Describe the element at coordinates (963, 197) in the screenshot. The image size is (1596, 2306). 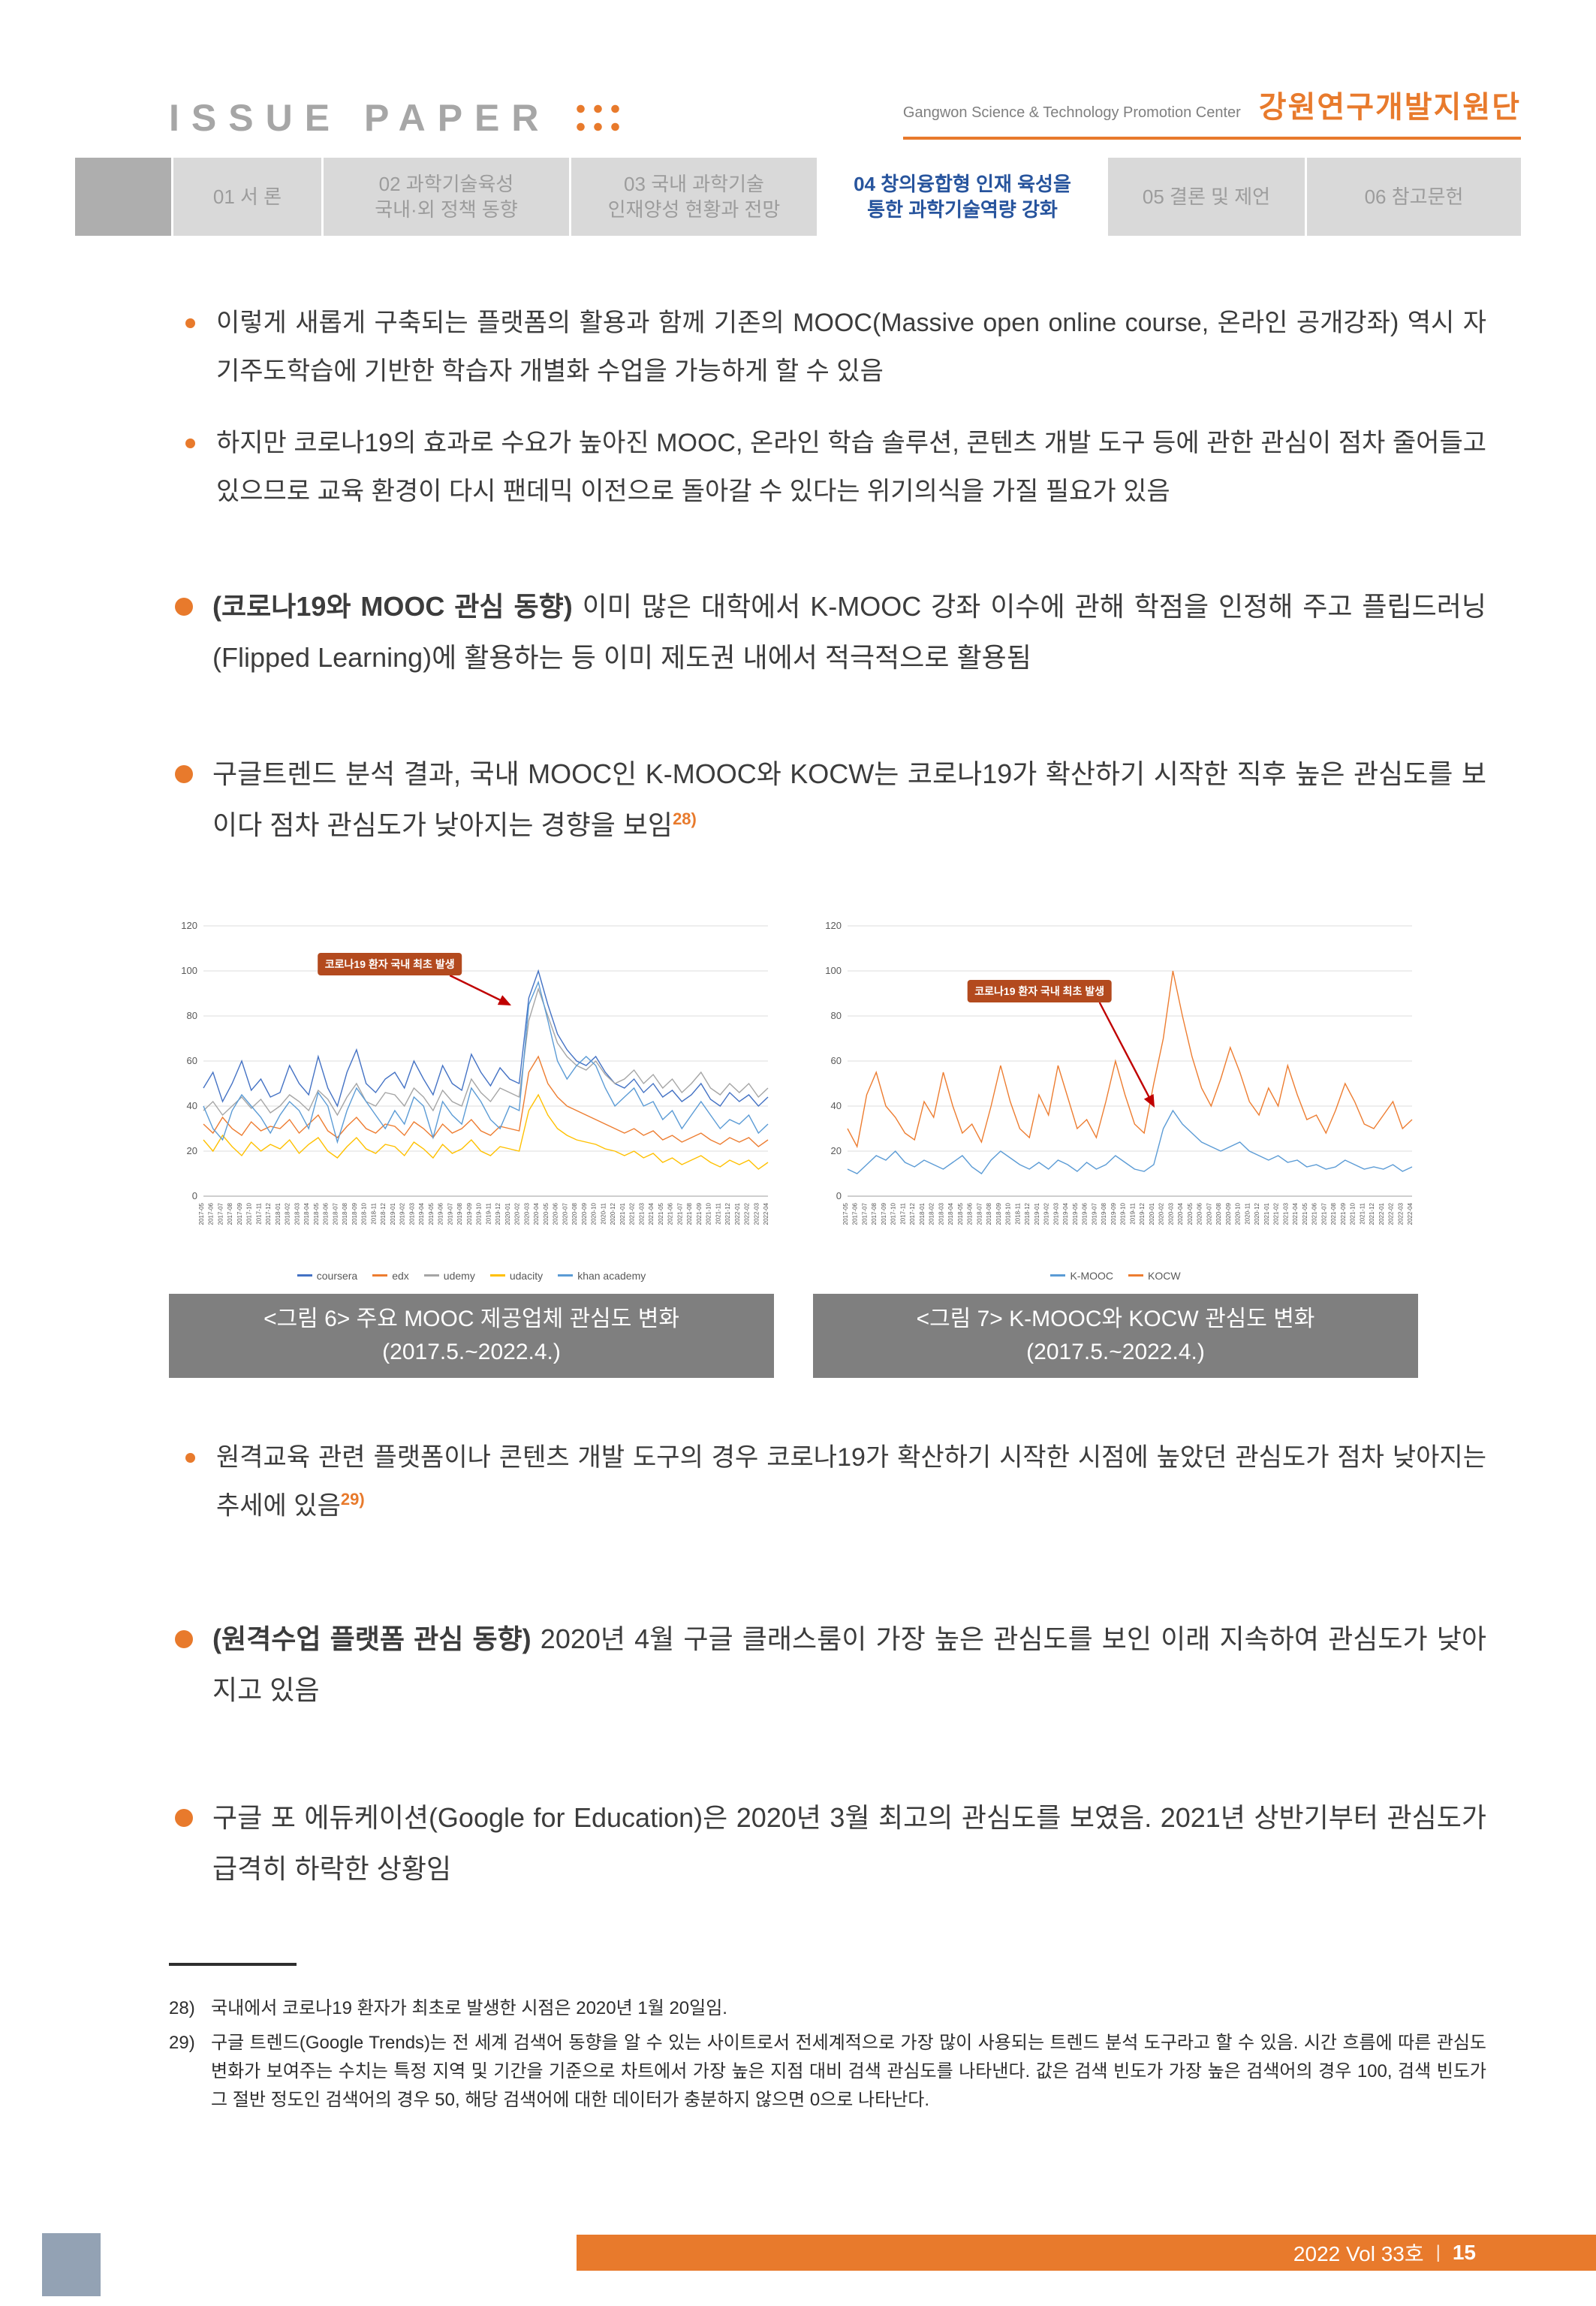
I see `tab-04-creative-talent: 04 창의융합형 인재 육성을 통한 과학기술역량 강화` at that location.